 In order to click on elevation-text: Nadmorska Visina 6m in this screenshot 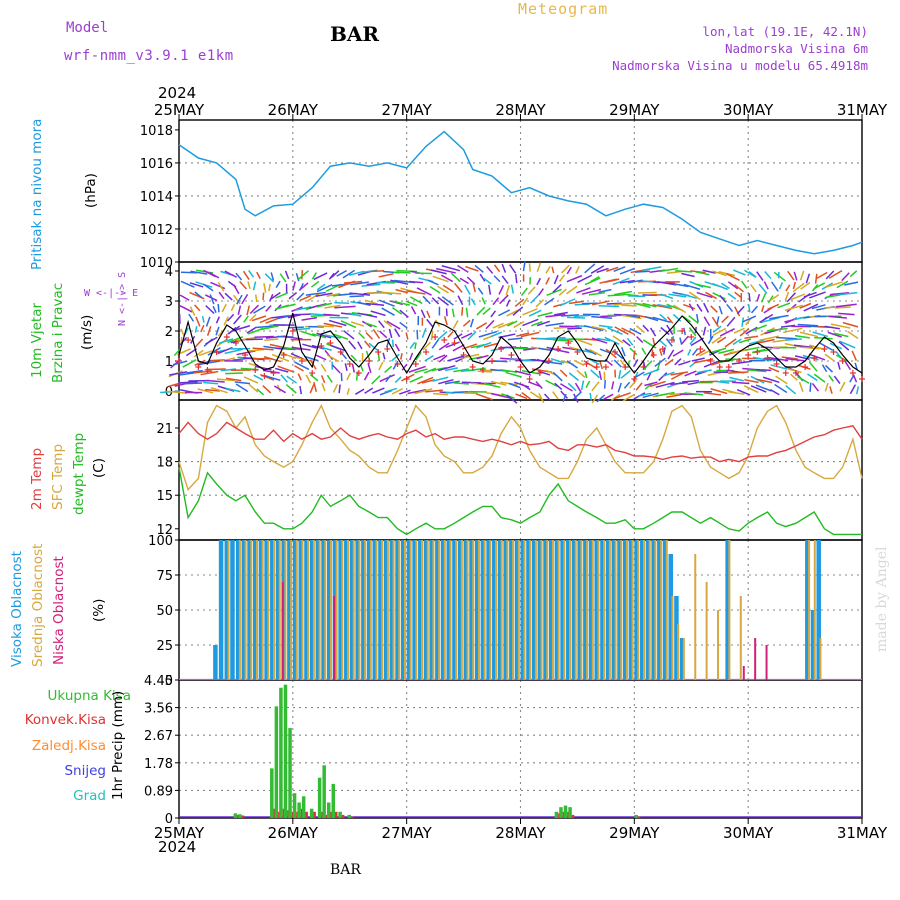, I will do `click(796, 48)`.